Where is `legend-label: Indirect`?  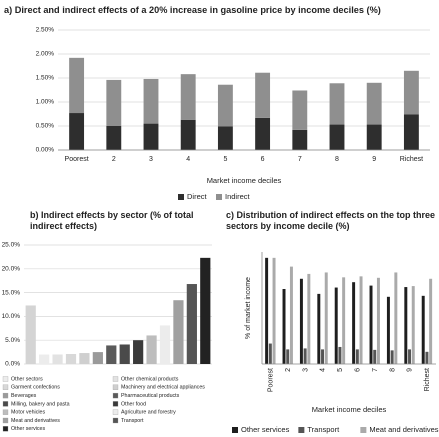 legend-label: Indirect is located at coordinates (238, 196).